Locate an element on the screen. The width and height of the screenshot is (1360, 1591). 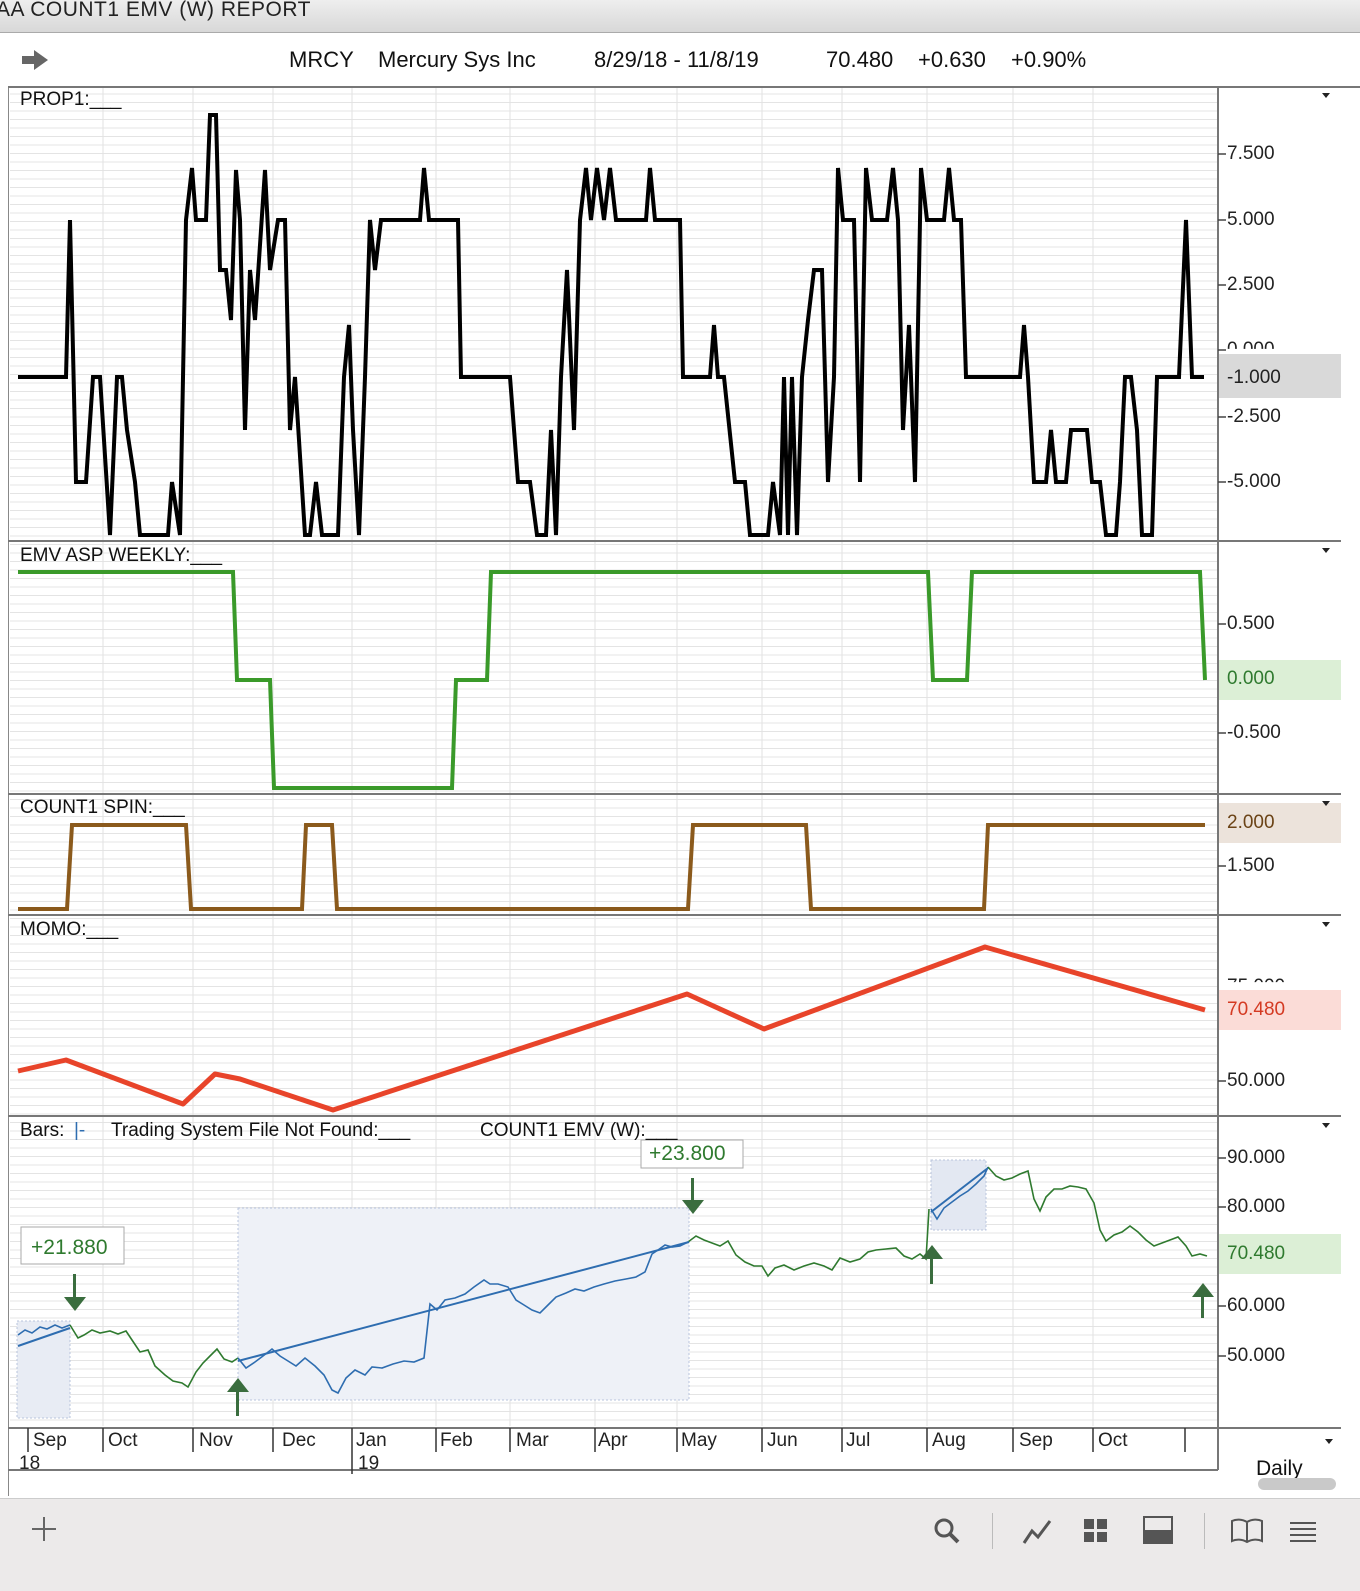
momo-tick: 50.000 is located at coordinates (1256, 1080).